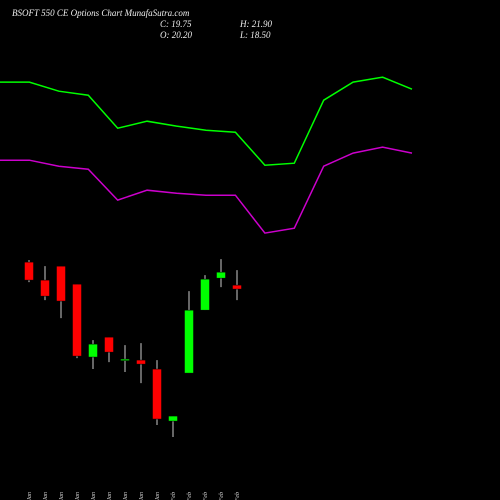 This screenshot has width=500, height=500. What do you see at coordinates (46, 496) in the screenshot?
I see `x-tick-label: 21 Jan` at bounding box center [46, 496].